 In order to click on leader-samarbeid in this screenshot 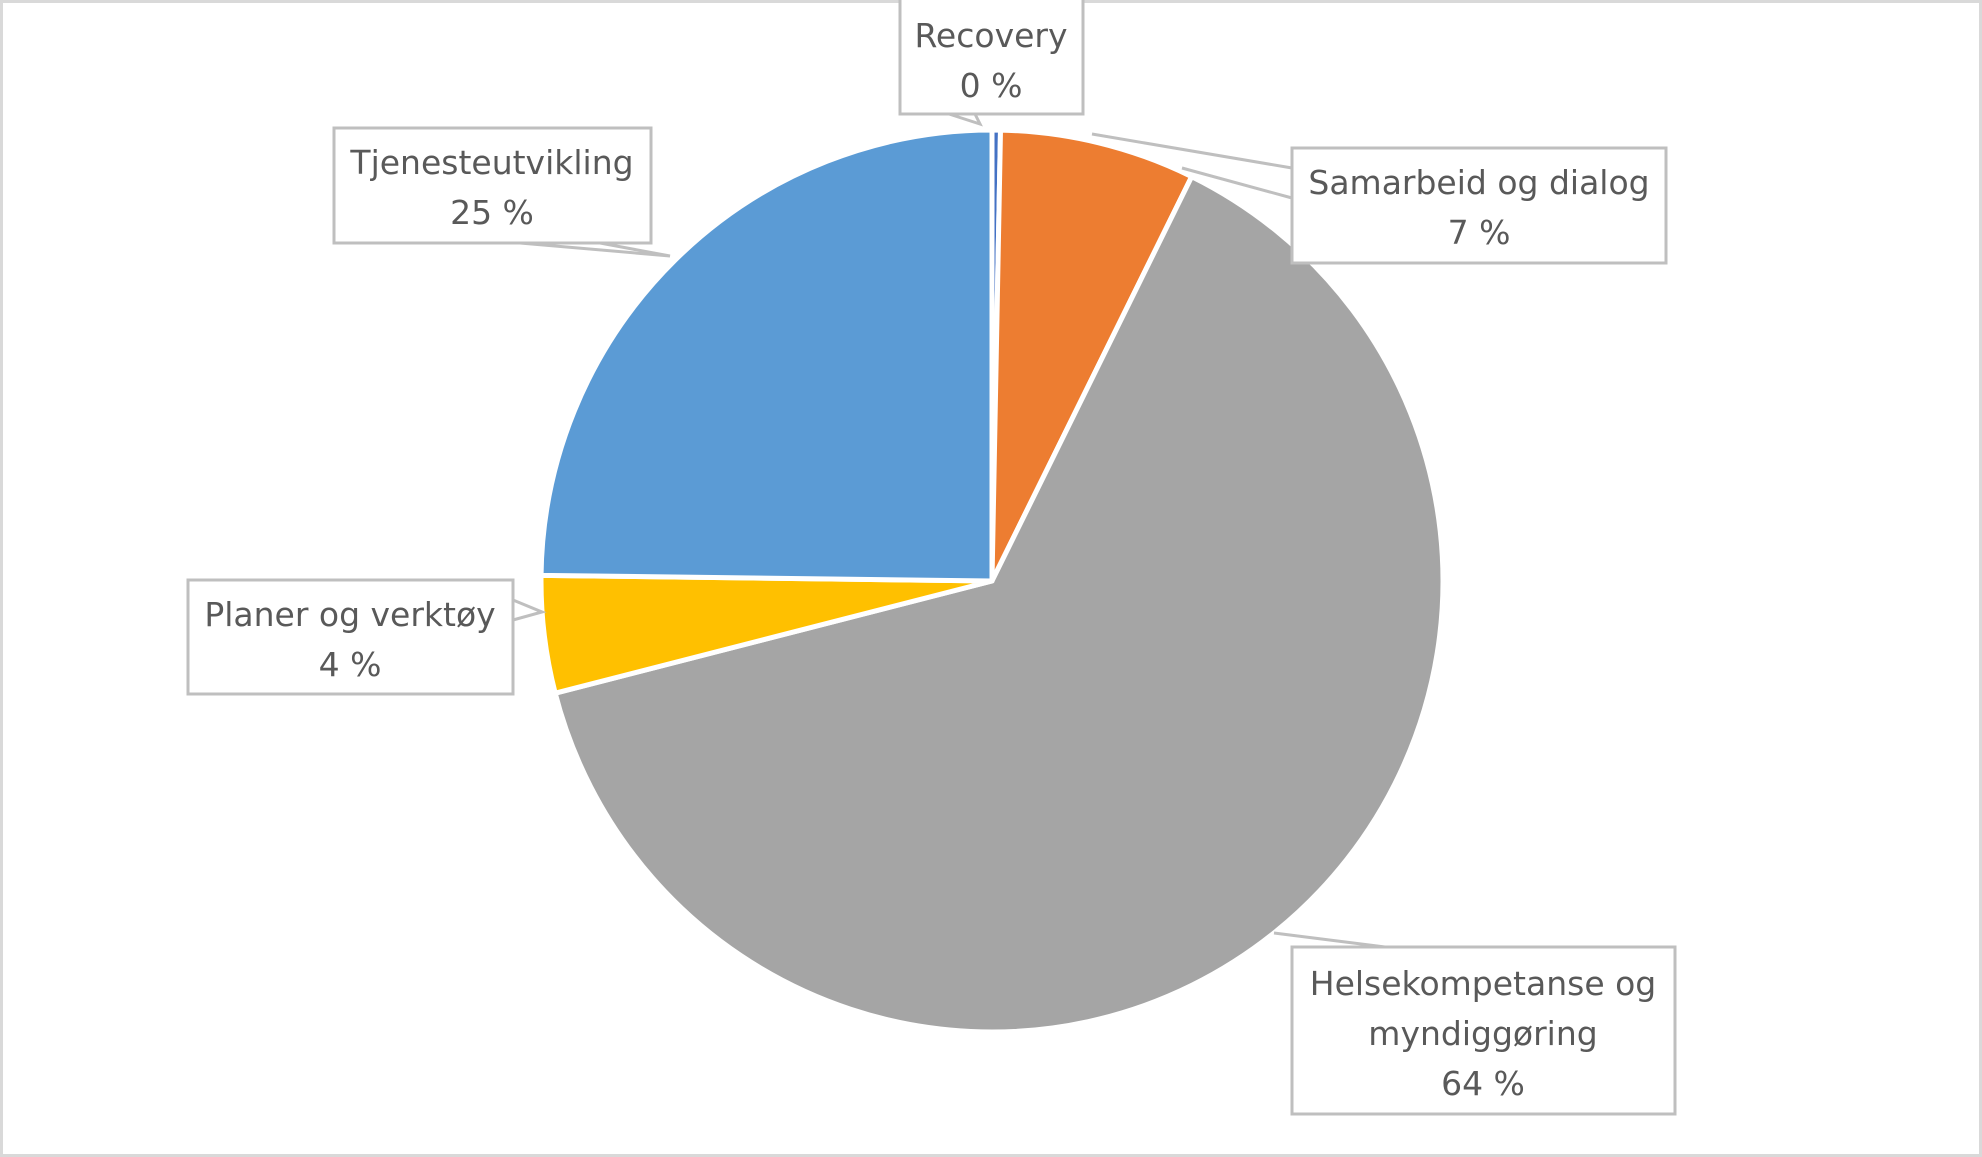, I will do `click(1192, 151)`.